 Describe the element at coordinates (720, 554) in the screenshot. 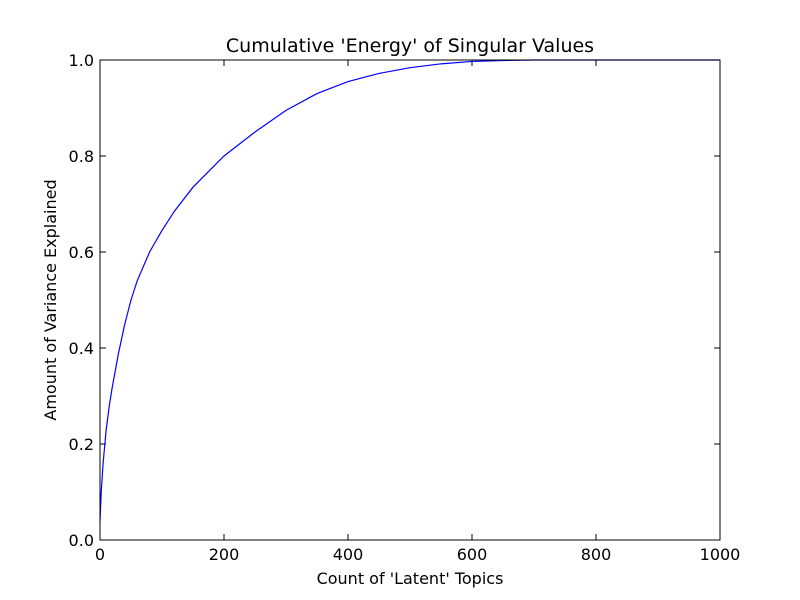

I see `x-tick-label: 1000` at that location.